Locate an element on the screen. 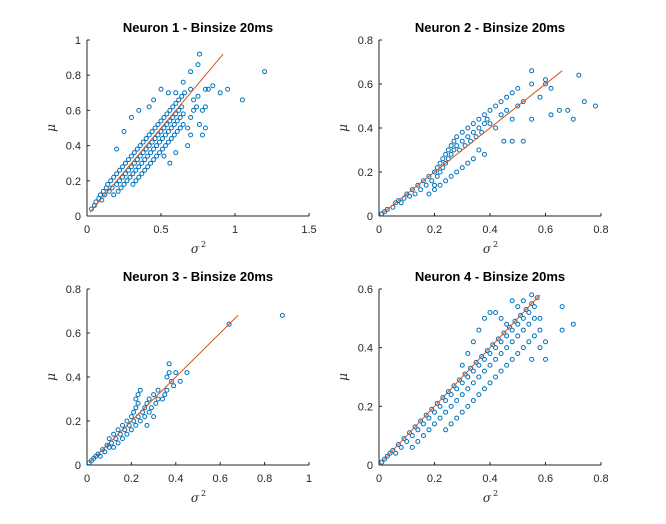 The width and height of the screenshot is (666, 524). y-axis-label: μ is located at coordinates (343, 128).